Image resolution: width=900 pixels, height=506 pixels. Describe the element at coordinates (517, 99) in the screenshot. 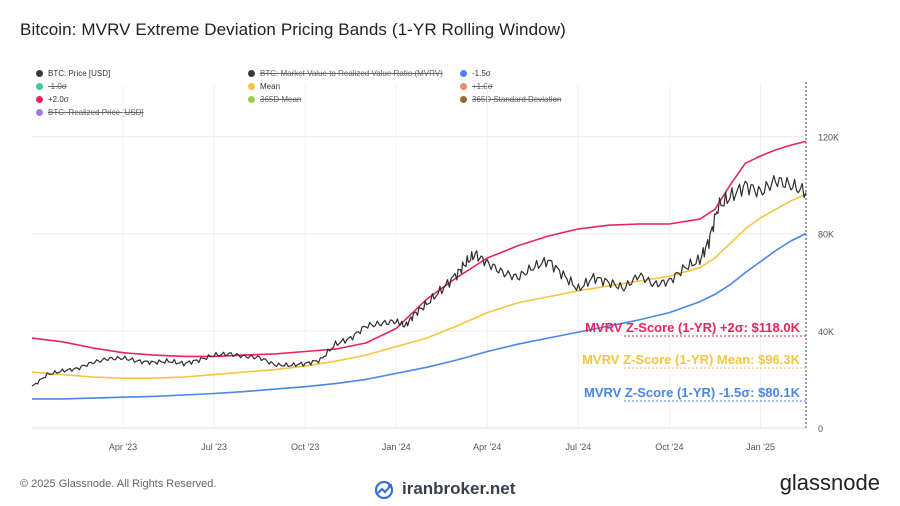

I see `legend-label: 365D Standard Deviation` at that location.